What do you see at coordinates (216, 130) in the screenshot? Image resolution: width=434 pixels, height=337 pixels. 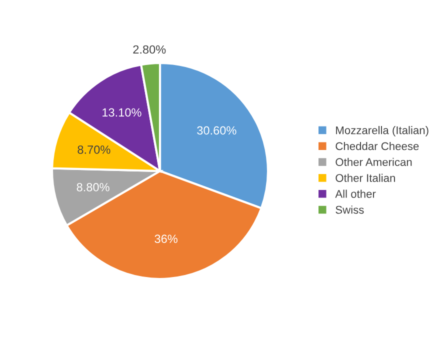 I see `data-label: 30.60%` at bounding box center [216, 130].